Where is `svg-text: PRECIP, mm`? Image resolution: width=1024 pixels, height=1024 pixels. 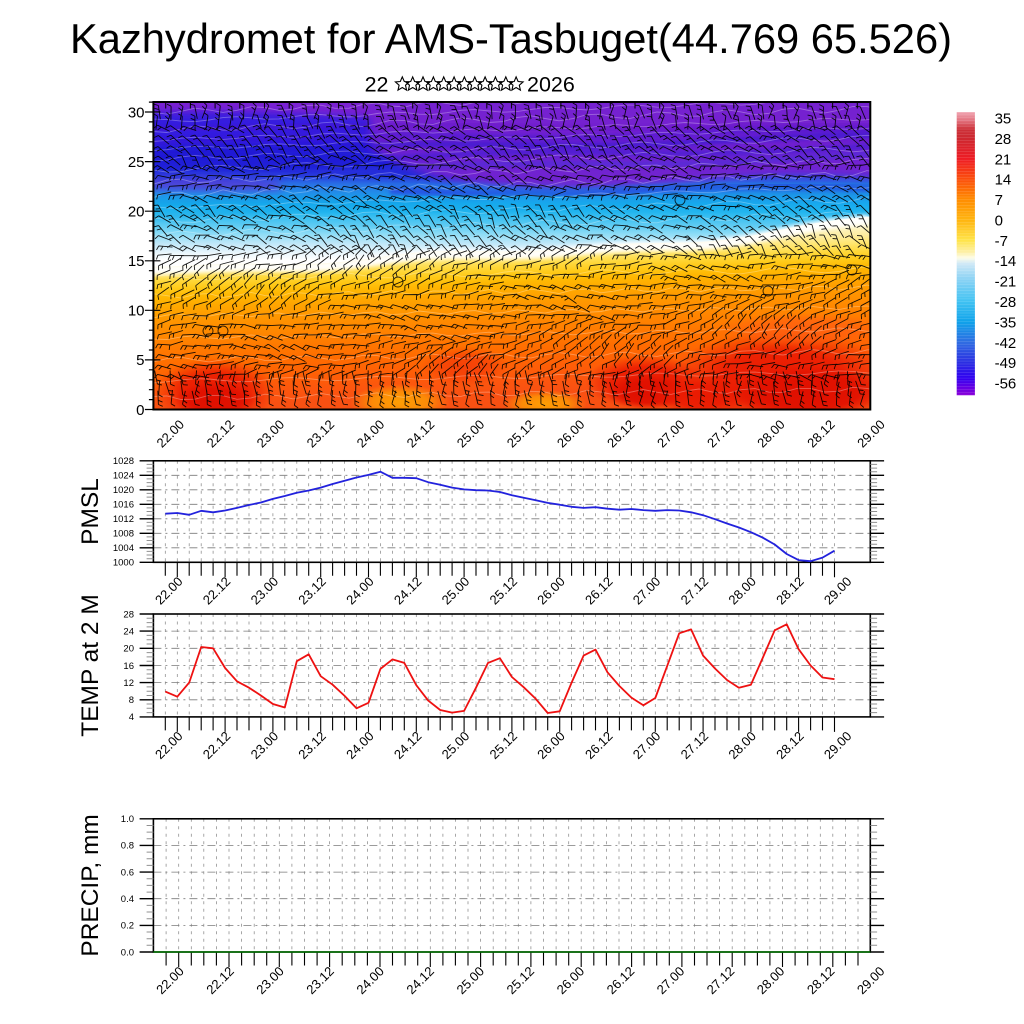
svg-text: PRECIP, mm is located at coordinates (90, 885).